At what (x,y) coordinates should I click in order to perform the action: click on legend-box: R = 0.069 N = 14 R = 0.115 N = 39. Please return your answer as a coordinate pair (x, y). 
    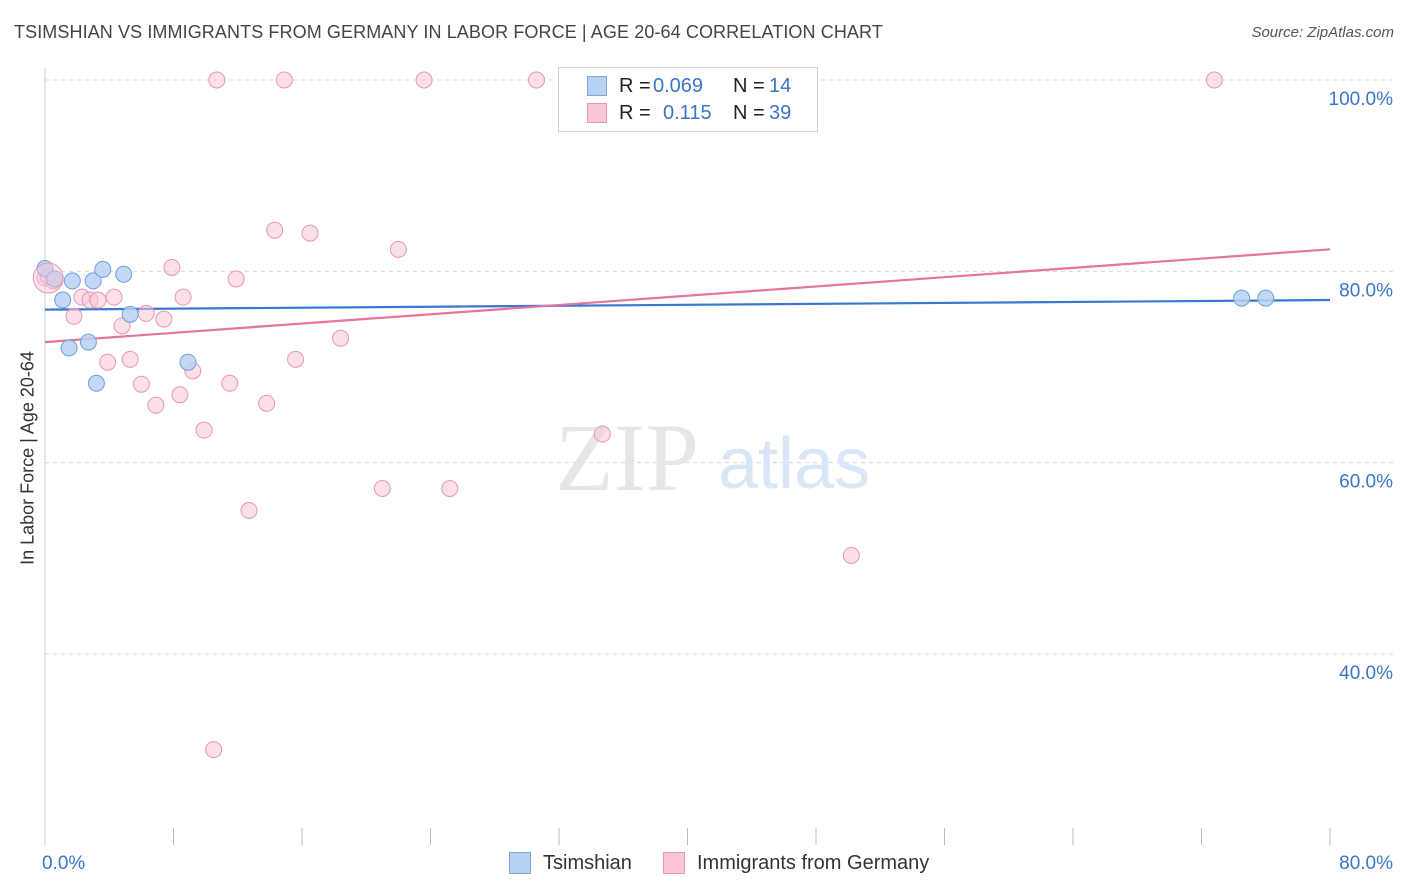
    Looking at the image, I should click on (688, 99).